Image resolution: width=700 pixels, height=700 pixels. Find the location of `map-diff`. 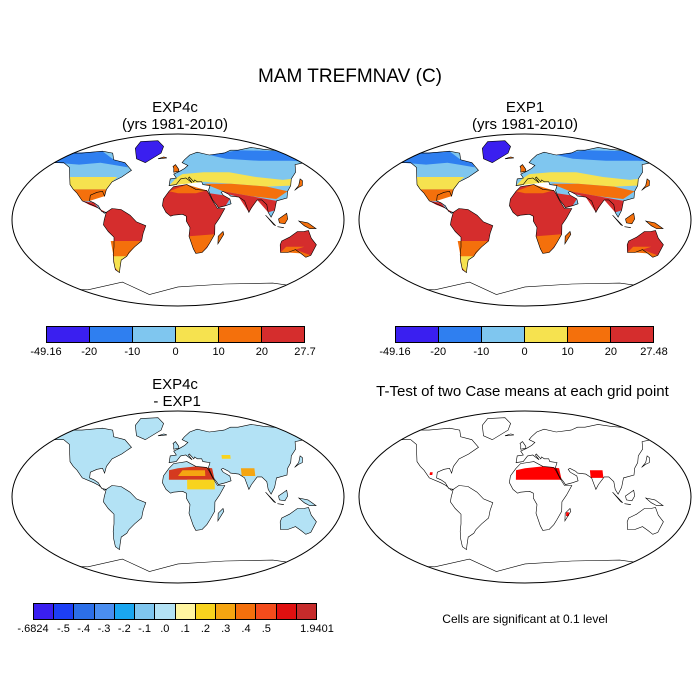

map-diff is located at coordinates (178, 497).